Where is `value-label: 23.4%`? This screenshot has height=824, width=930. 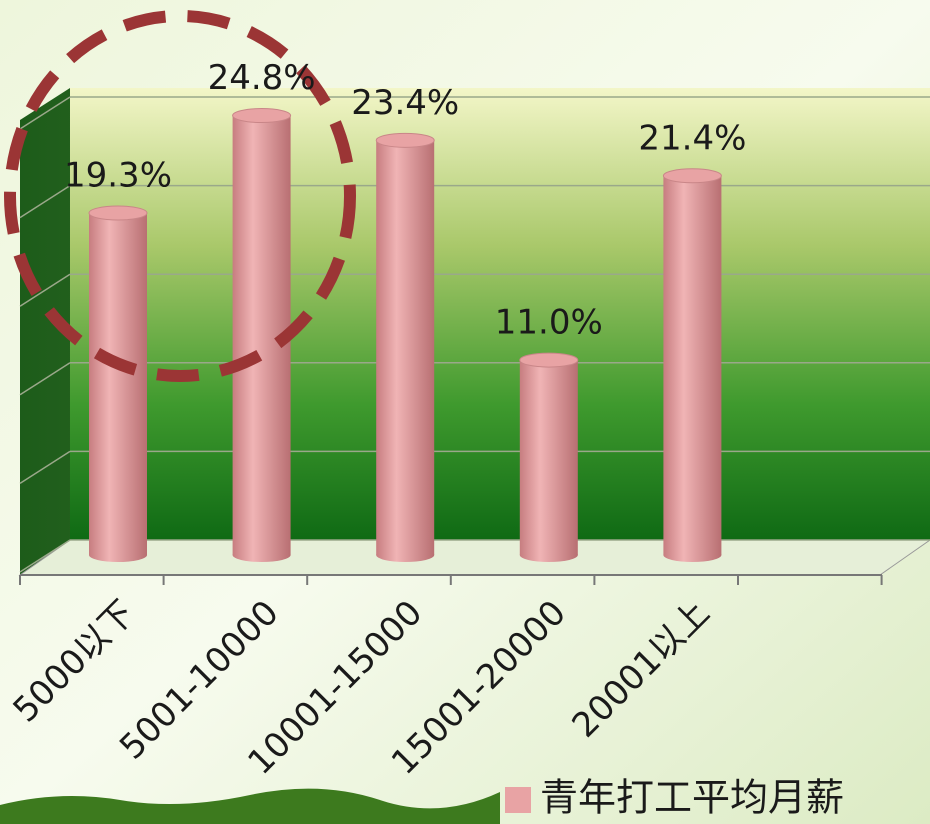 value-label: 23.4% is located at coordinates (405, 103).